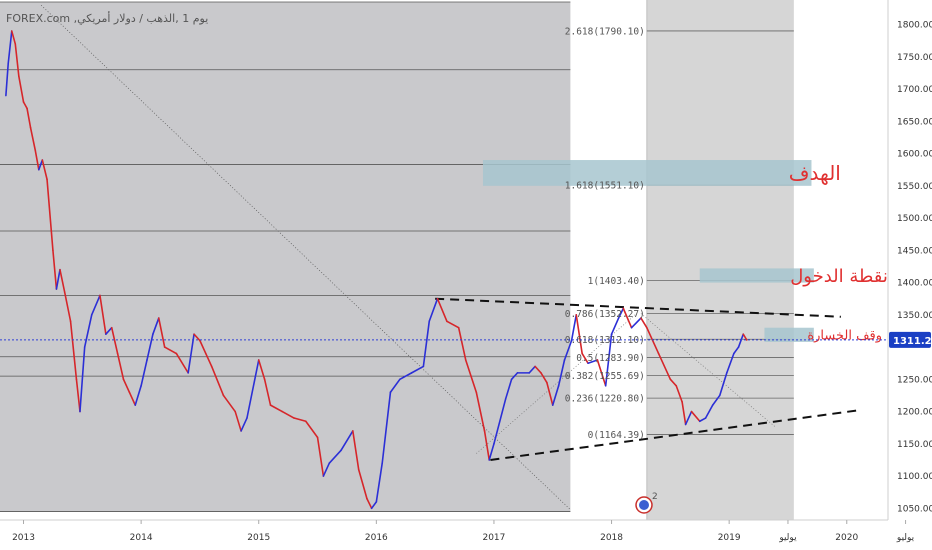 This screenshot has height=550, width=932. I want to click on y-tick-label: 1550.00, so click(914, 187).